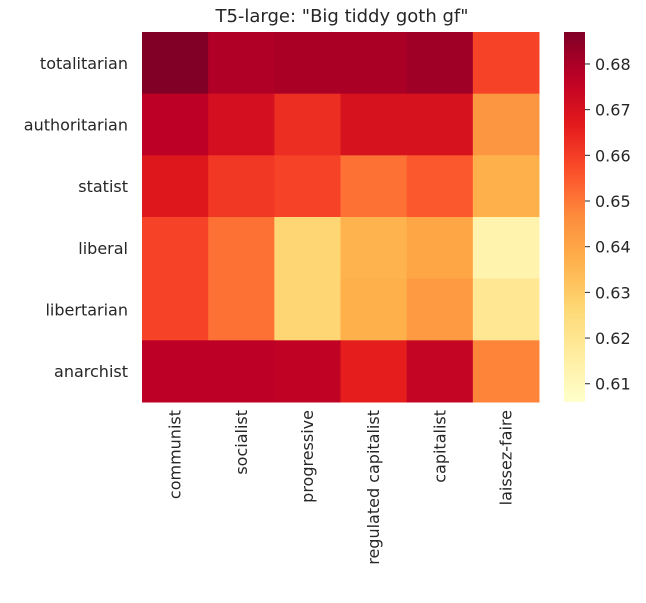 The width and height of the screenshot is (646, 603). What do you see at coordinates (175, 454) in the screenshot?
I see `x-tick-label: communist` at bounding box center [175, 454].